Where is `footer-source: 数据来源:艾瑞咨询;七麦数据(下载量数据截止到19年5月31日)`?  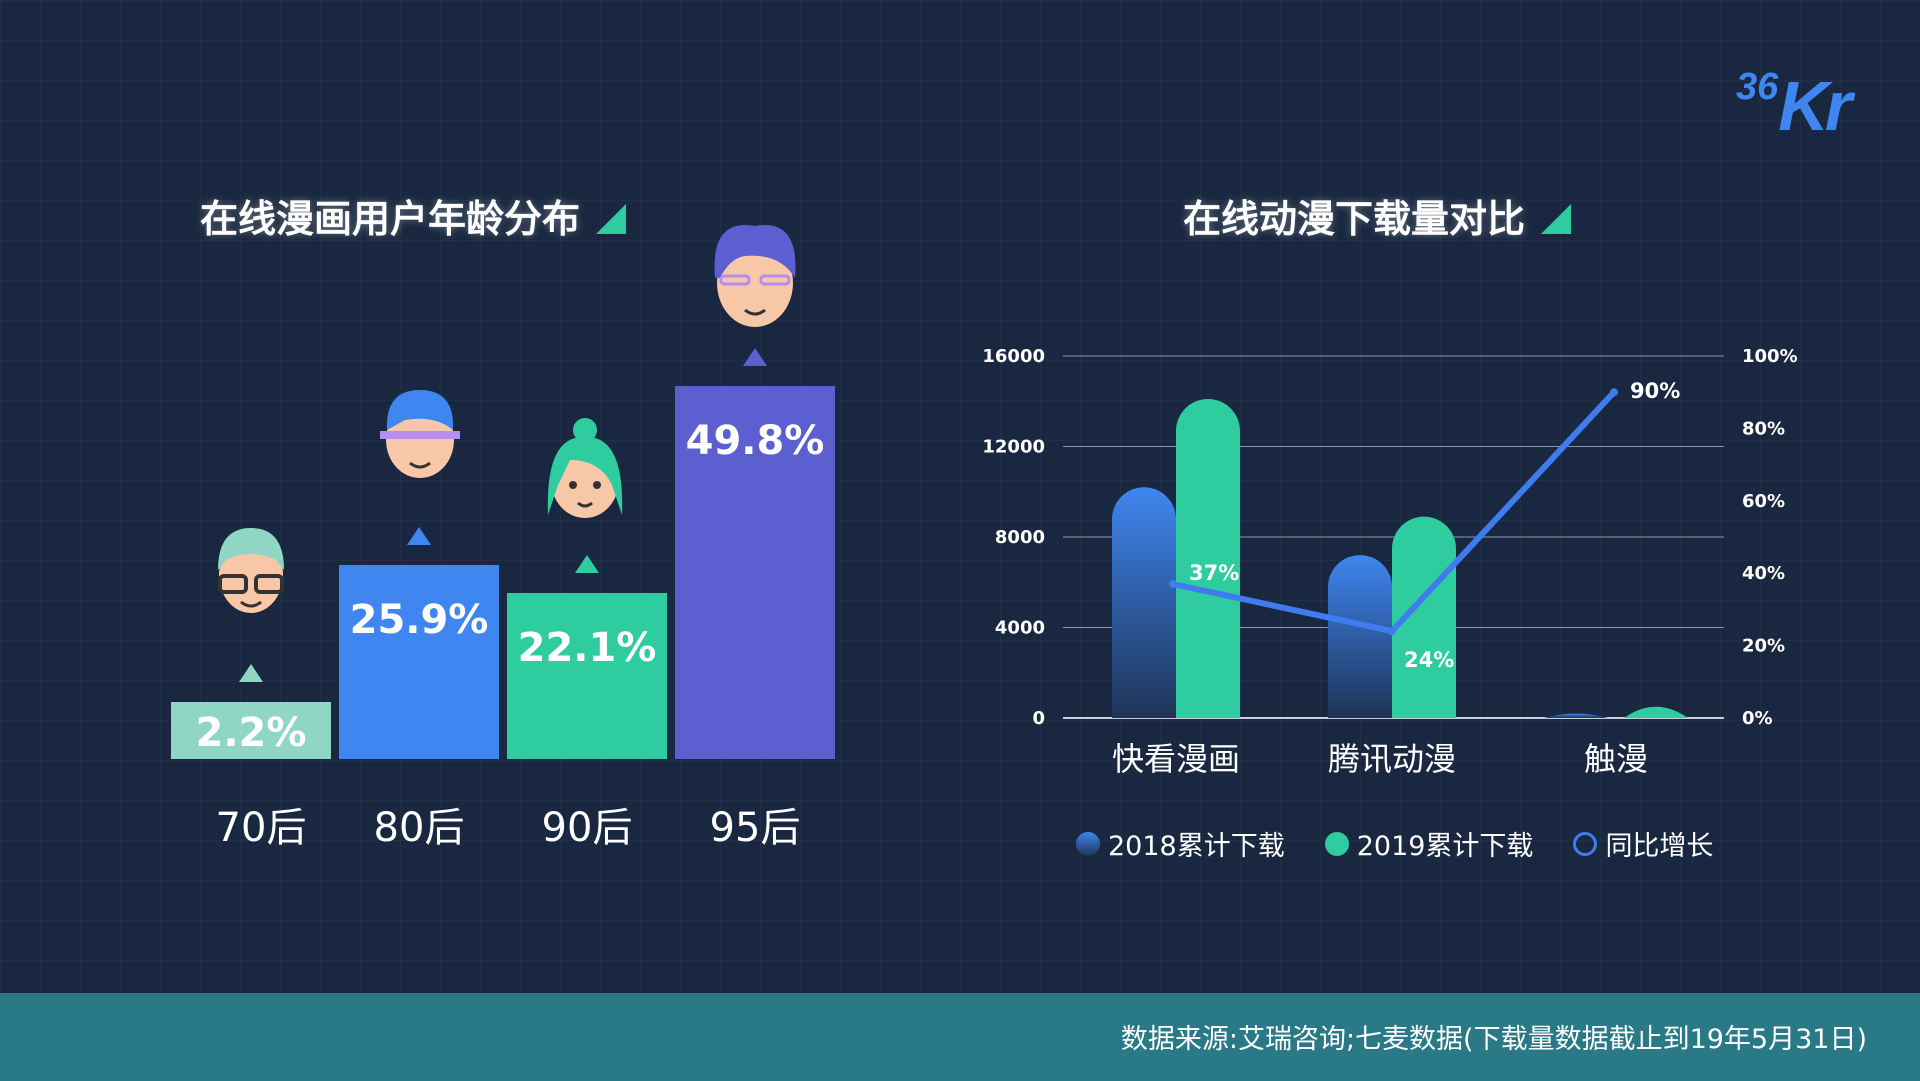 footer-source: 数据来源:艾瑞咨询;七麦数据(下载量数据截止到19年5月31日) is located at coordinates (960, 1037).